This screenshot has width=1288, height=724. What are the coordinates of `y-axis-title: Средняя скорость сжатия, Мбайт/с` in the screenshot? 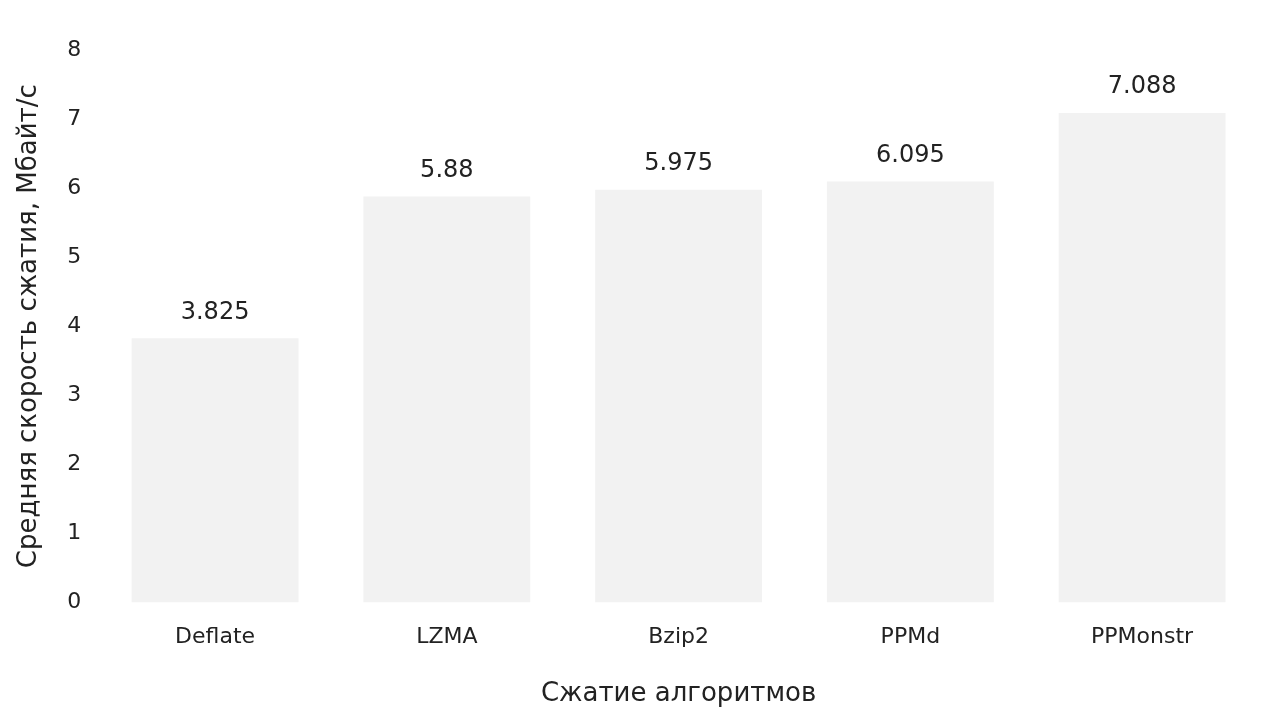 It's located at (27, 326).